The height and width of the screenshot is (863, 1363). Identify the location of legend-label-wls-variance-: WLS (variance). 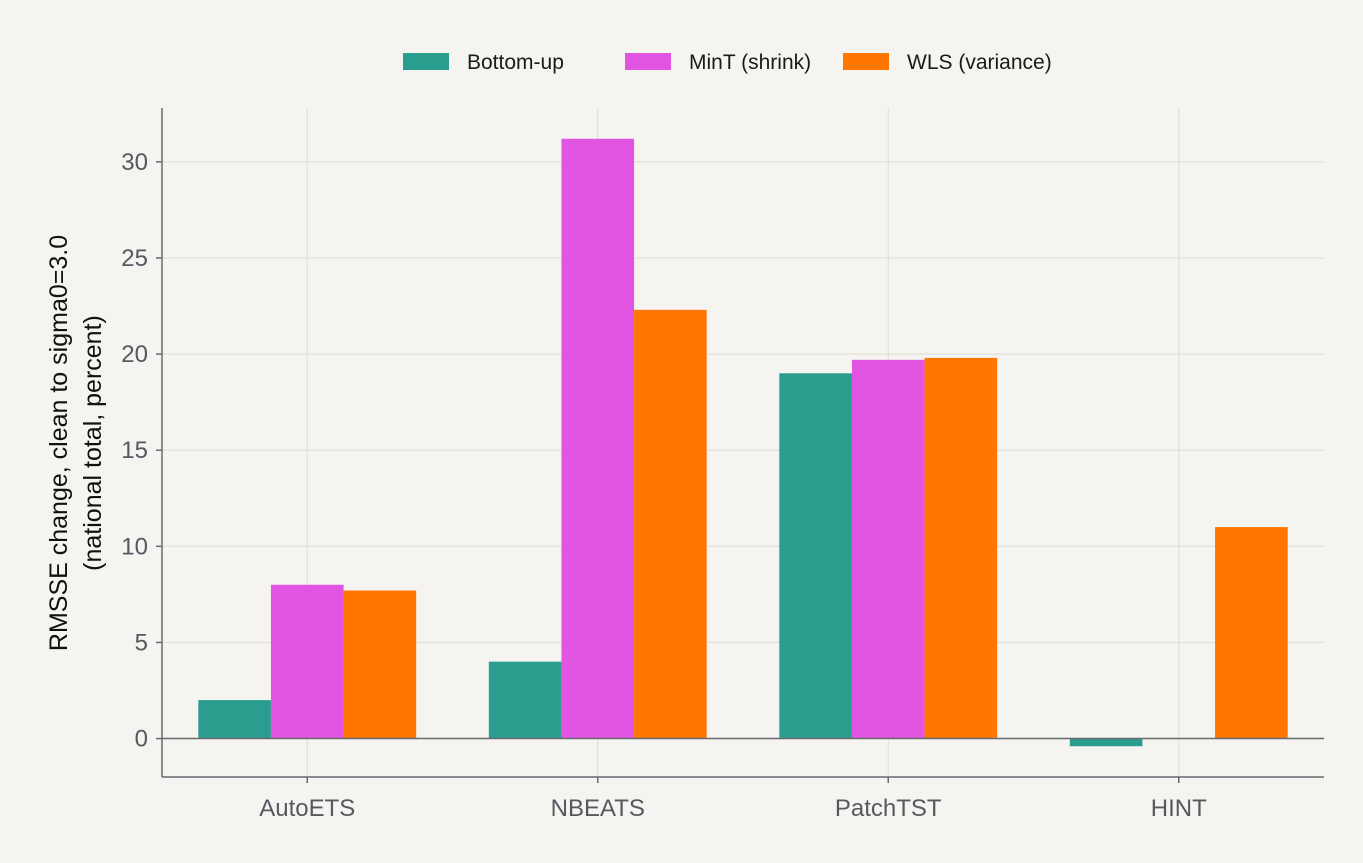
(979, 62).